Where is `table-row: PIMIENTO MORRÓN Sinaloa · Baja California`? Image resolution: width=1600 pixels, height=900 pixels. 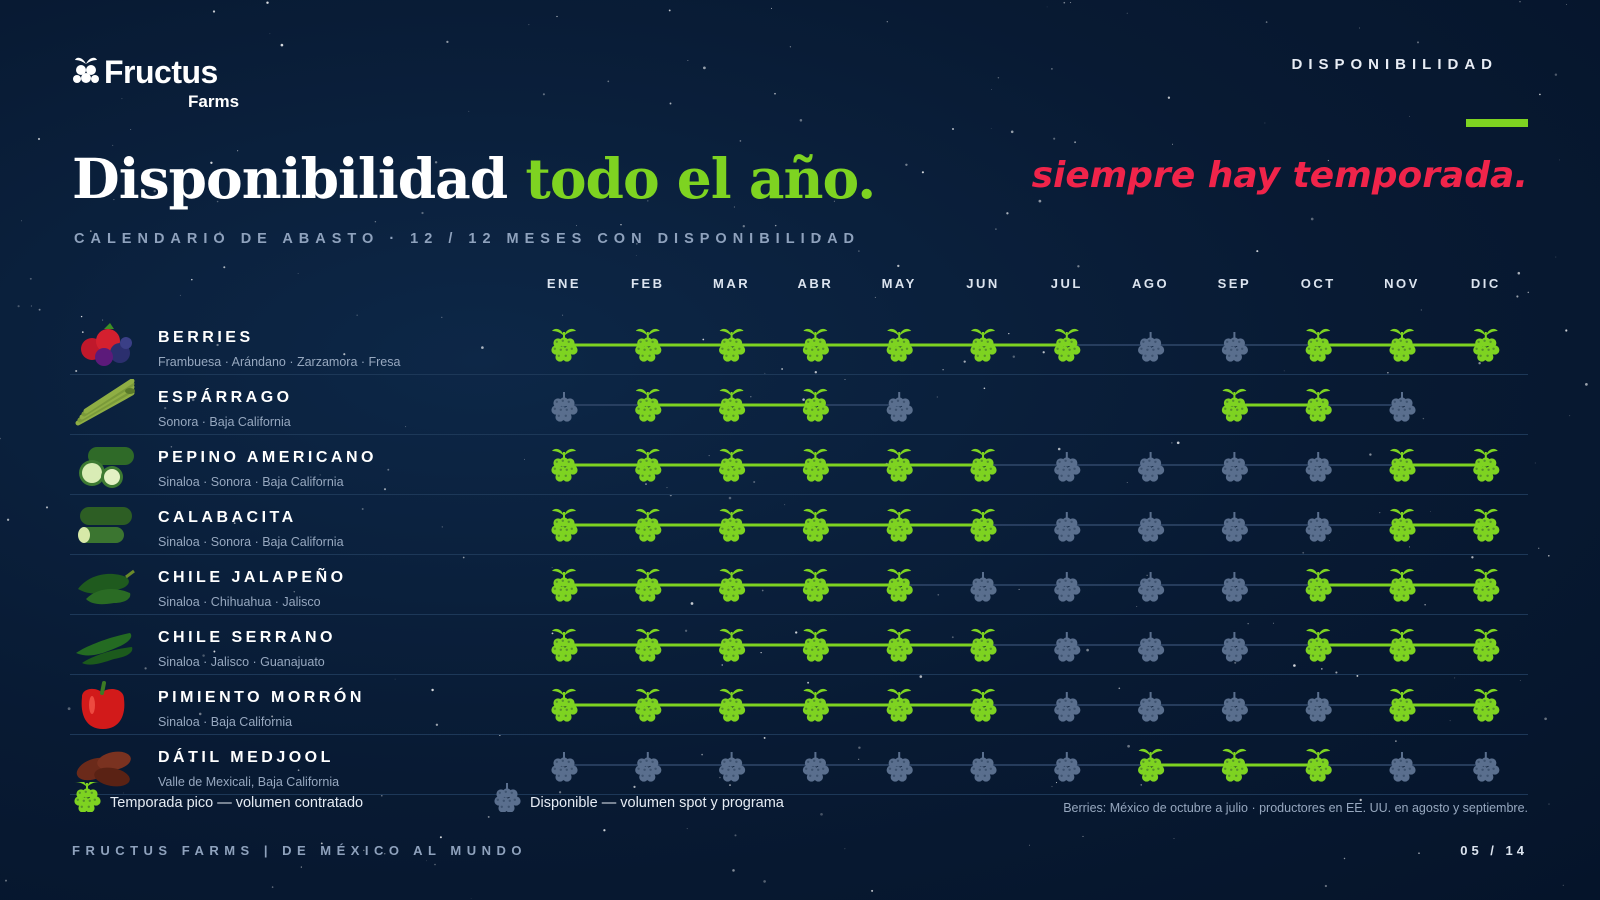
table-row: PIMIENTO MORRÓN Sinaloa · Baja California is located at coordinates (799, 705).